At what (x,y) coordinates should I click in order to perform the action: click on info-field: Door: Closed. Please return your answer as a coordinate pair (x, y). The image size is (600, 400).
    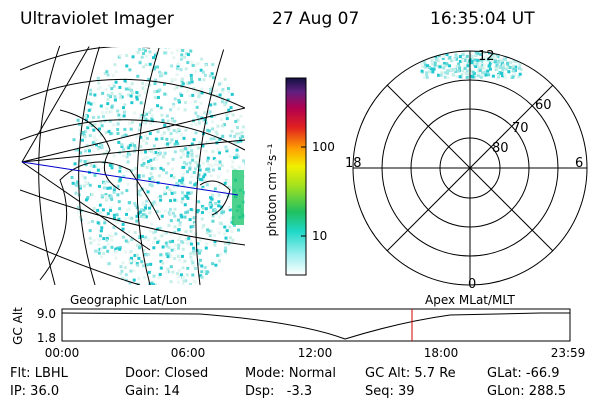
    Looking at the image, I should click on (166, 373).